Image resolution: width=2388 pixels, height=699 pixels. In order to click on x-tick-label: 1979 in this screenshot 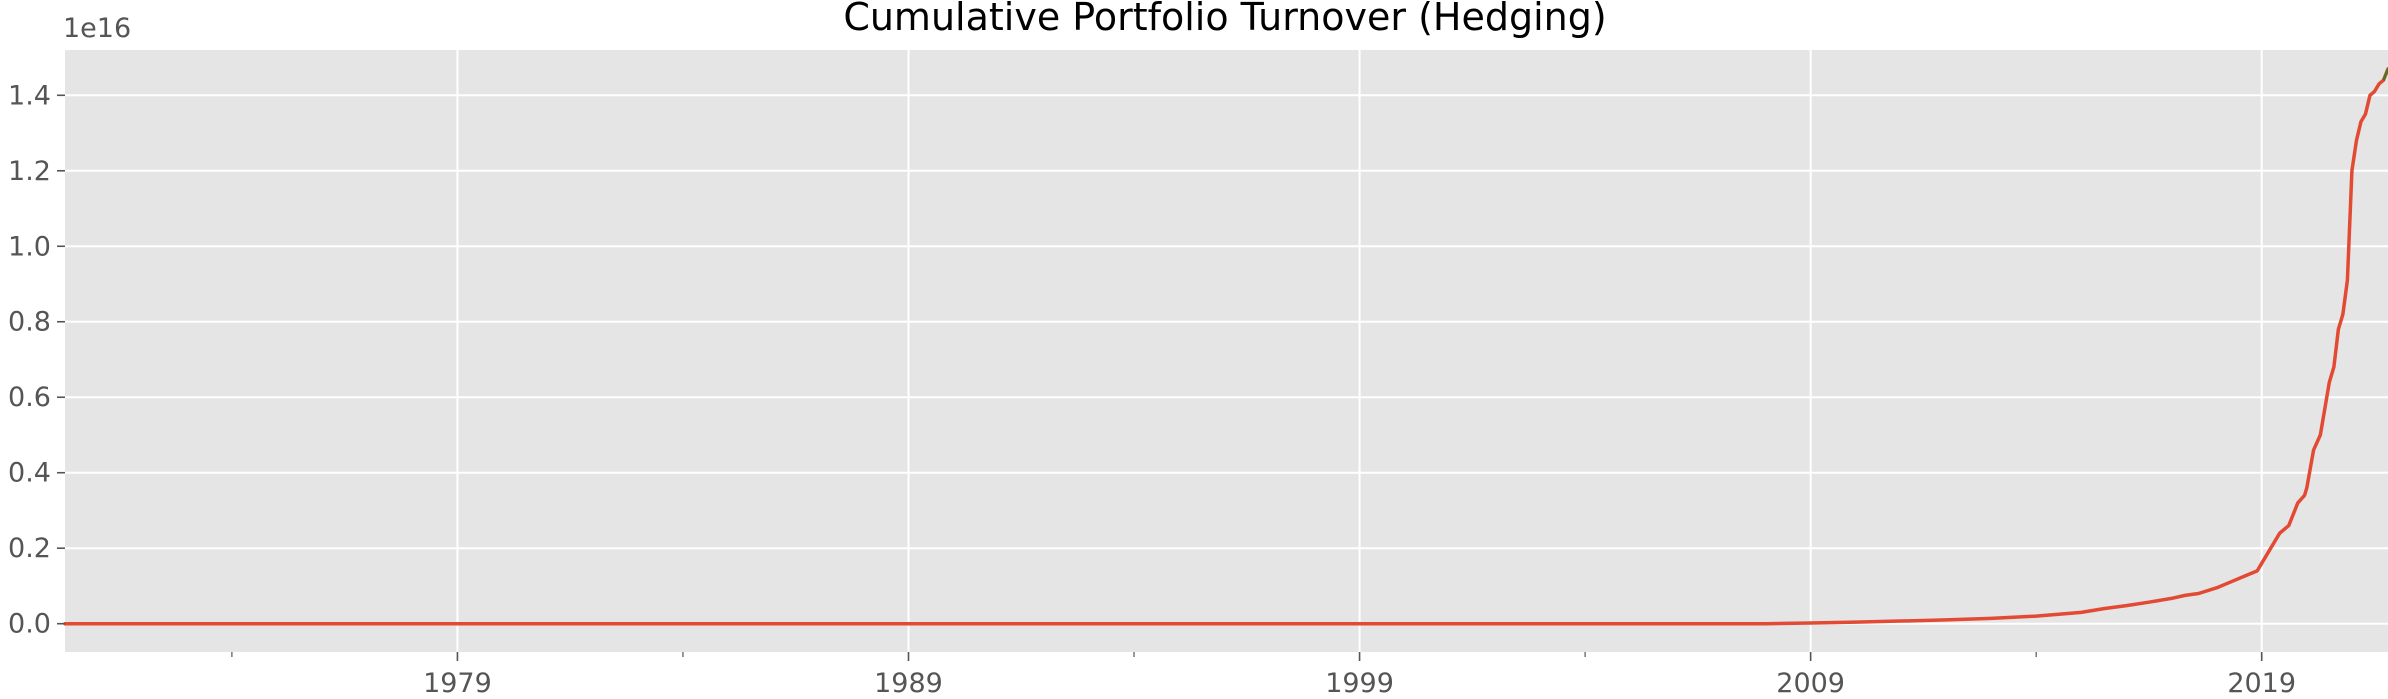, I will do `click(457, 683)`.